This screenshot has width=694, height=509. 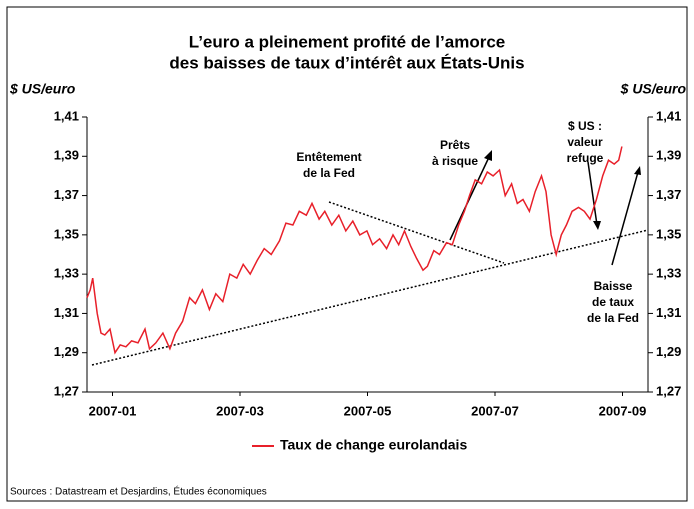 I want to click on y-tick-label: 1,33, so click(x=66, y=273).